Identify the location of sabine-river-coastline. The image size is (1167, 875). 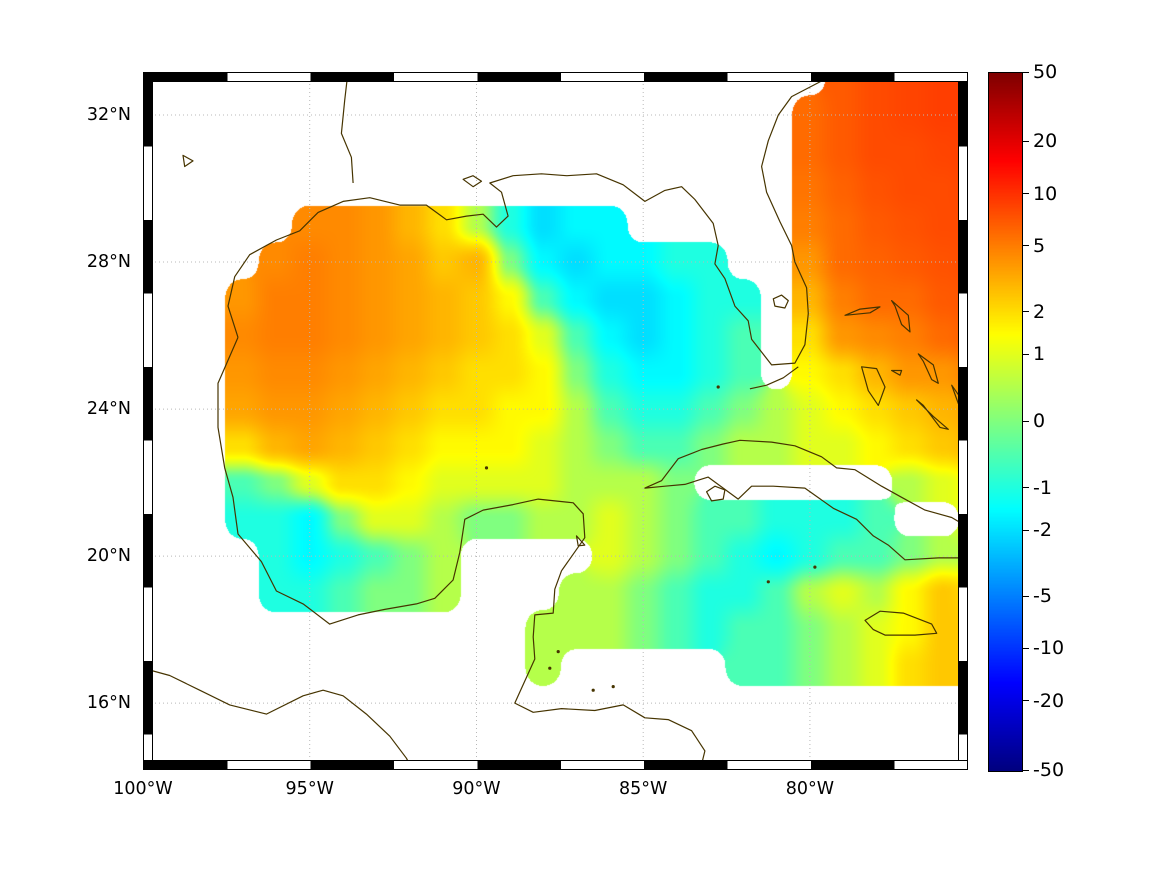
(347, 128).